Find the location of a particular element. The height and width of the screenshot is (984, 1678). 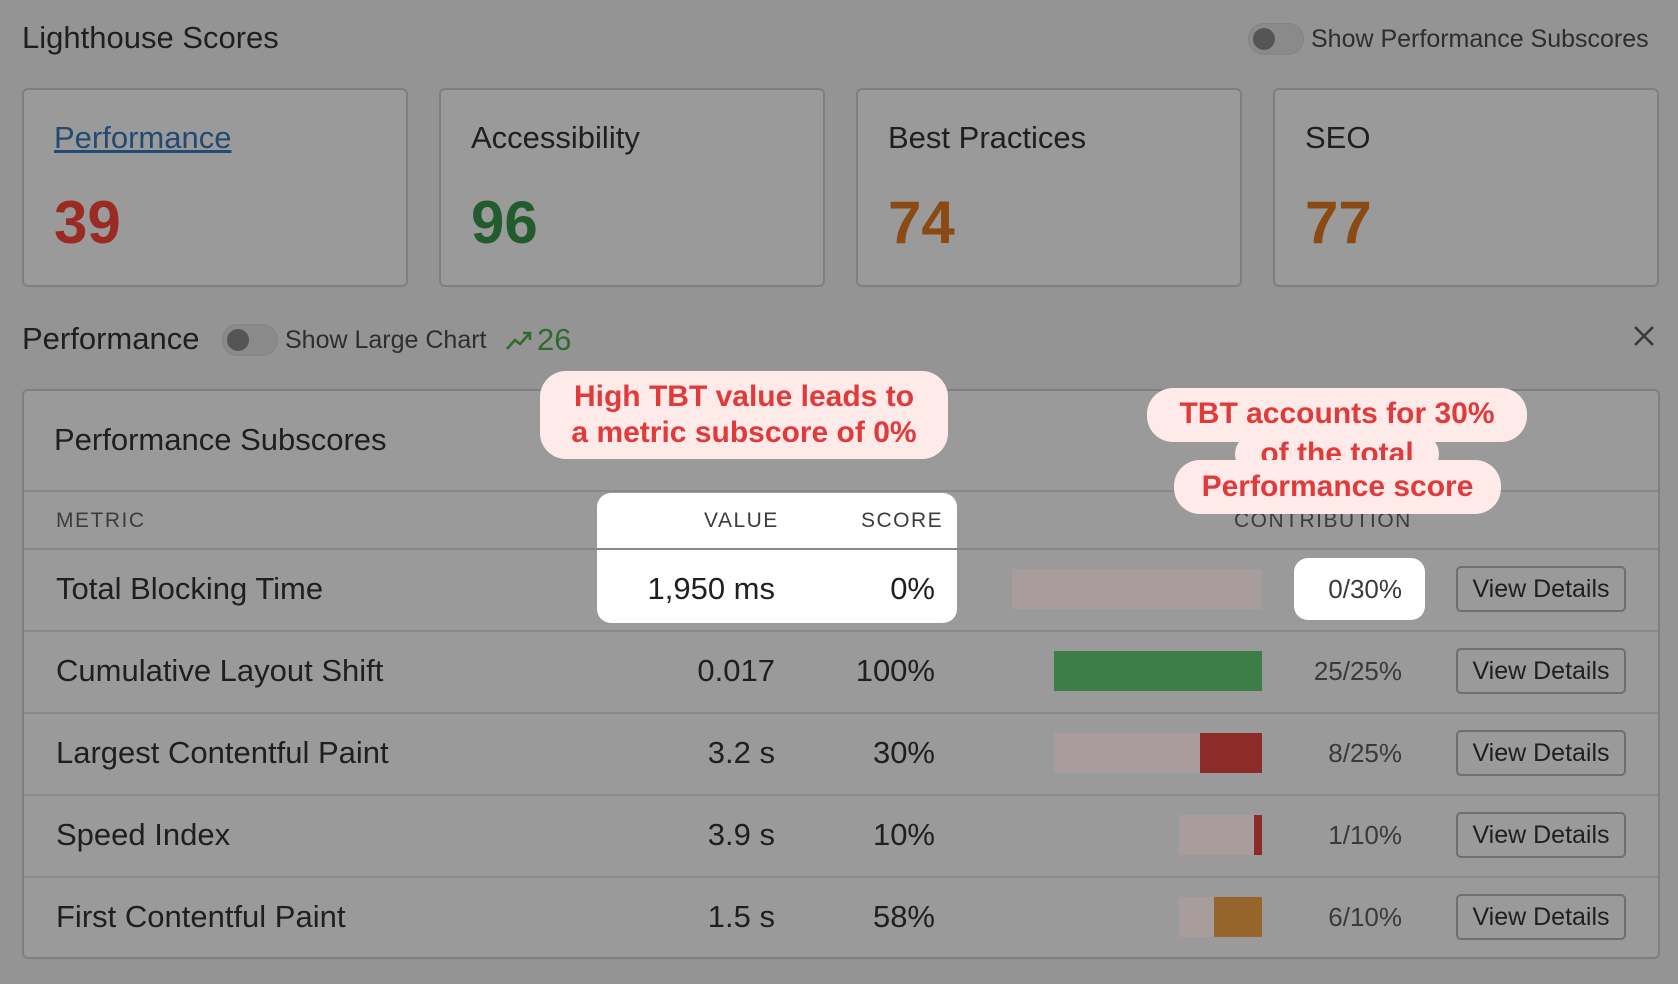

score-card-best-practices: Best Practices 74 is located at coordinates (1049, 187).